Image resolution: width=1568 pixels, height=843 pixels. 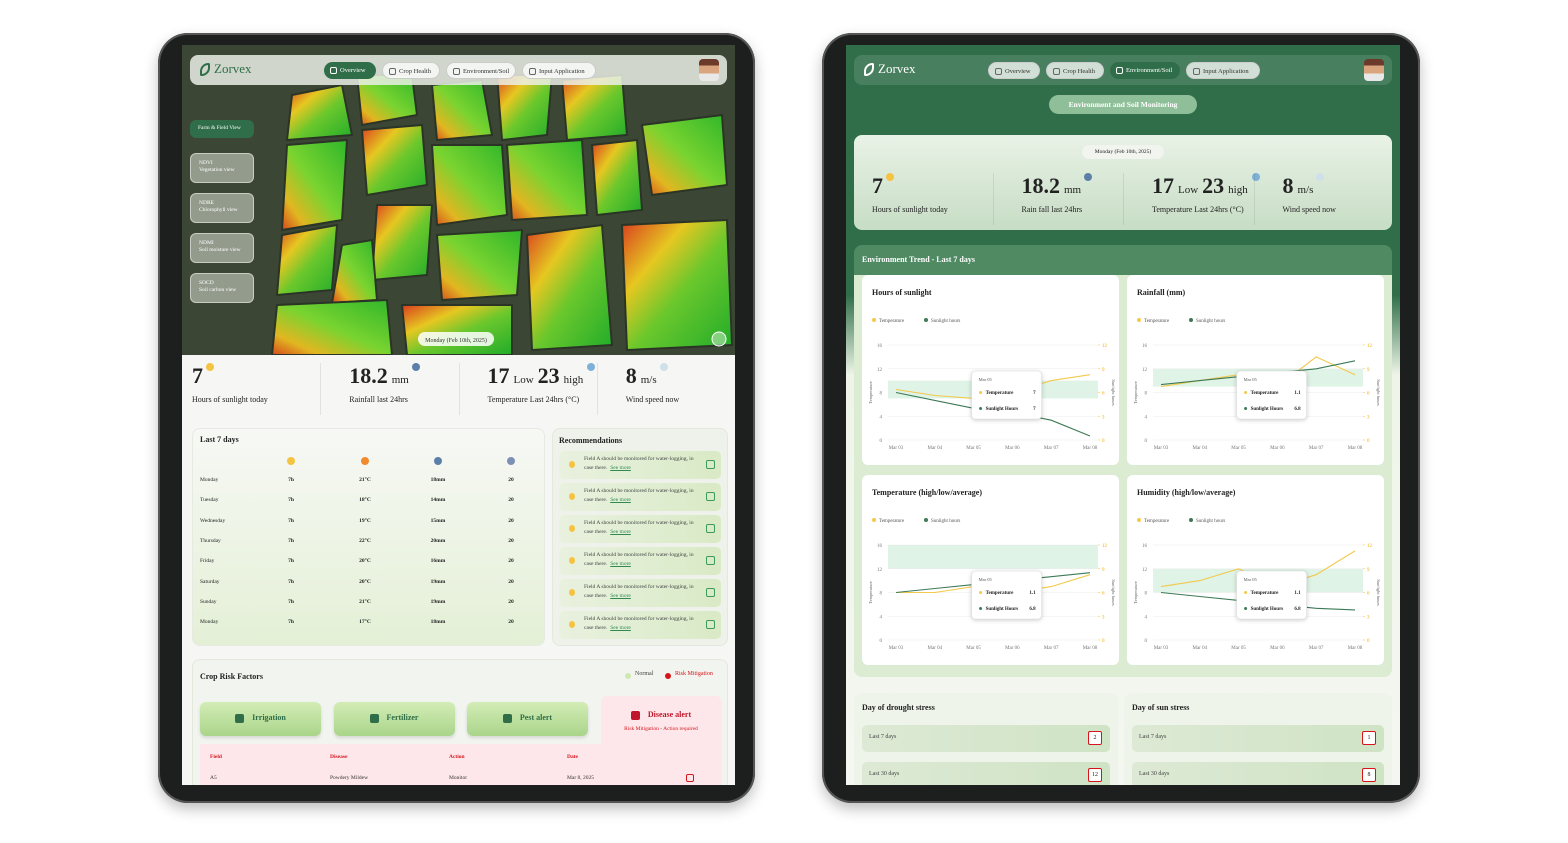 I want to click on risk-button: Pest alert, so click(x=527, y=719).